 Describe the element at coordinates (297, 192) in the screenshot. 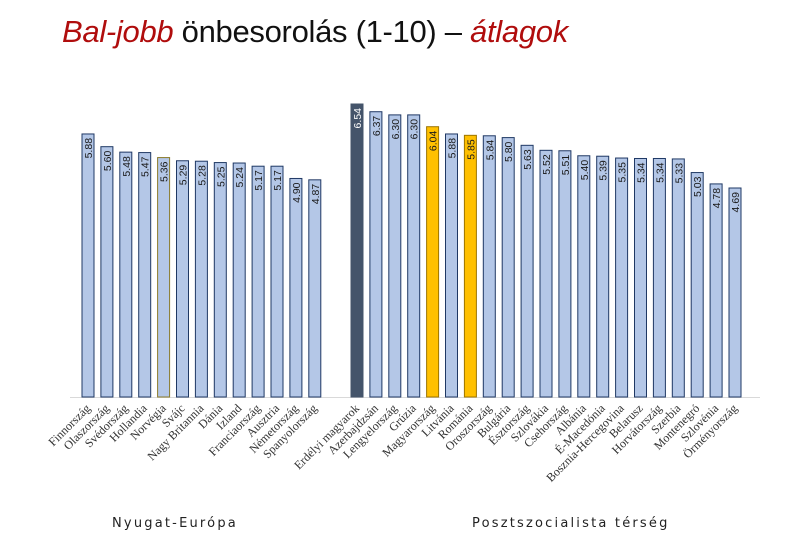

I see `bar-value-label: 4.90` at that location.